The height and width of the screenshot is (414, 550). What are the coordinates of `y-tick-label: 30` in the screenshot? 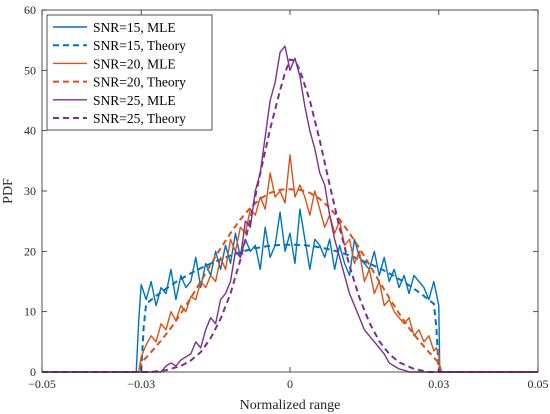 It's located at (30, 191).